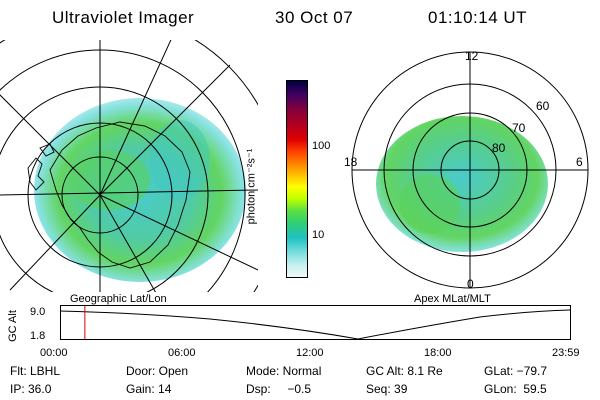  What do you see at coordinates (54, 353) in the screenshot?
I see `timeline-x-tick-0: 00:00` at bounding box center [54, 353].